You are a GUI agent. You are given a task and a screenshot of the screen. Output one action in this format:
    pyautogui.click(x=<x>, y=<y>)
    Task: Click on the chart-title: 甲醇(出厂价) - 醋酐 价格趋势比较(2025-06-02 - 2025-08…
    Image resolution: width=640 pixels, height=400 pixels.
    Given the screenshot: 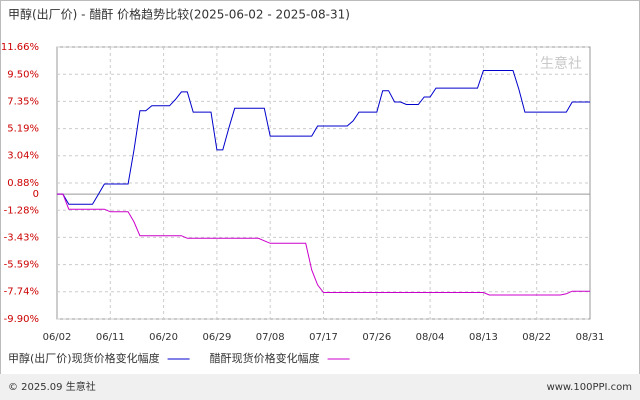 What is the action you would take?
    pyautogui.click(x=179, y=14)
    